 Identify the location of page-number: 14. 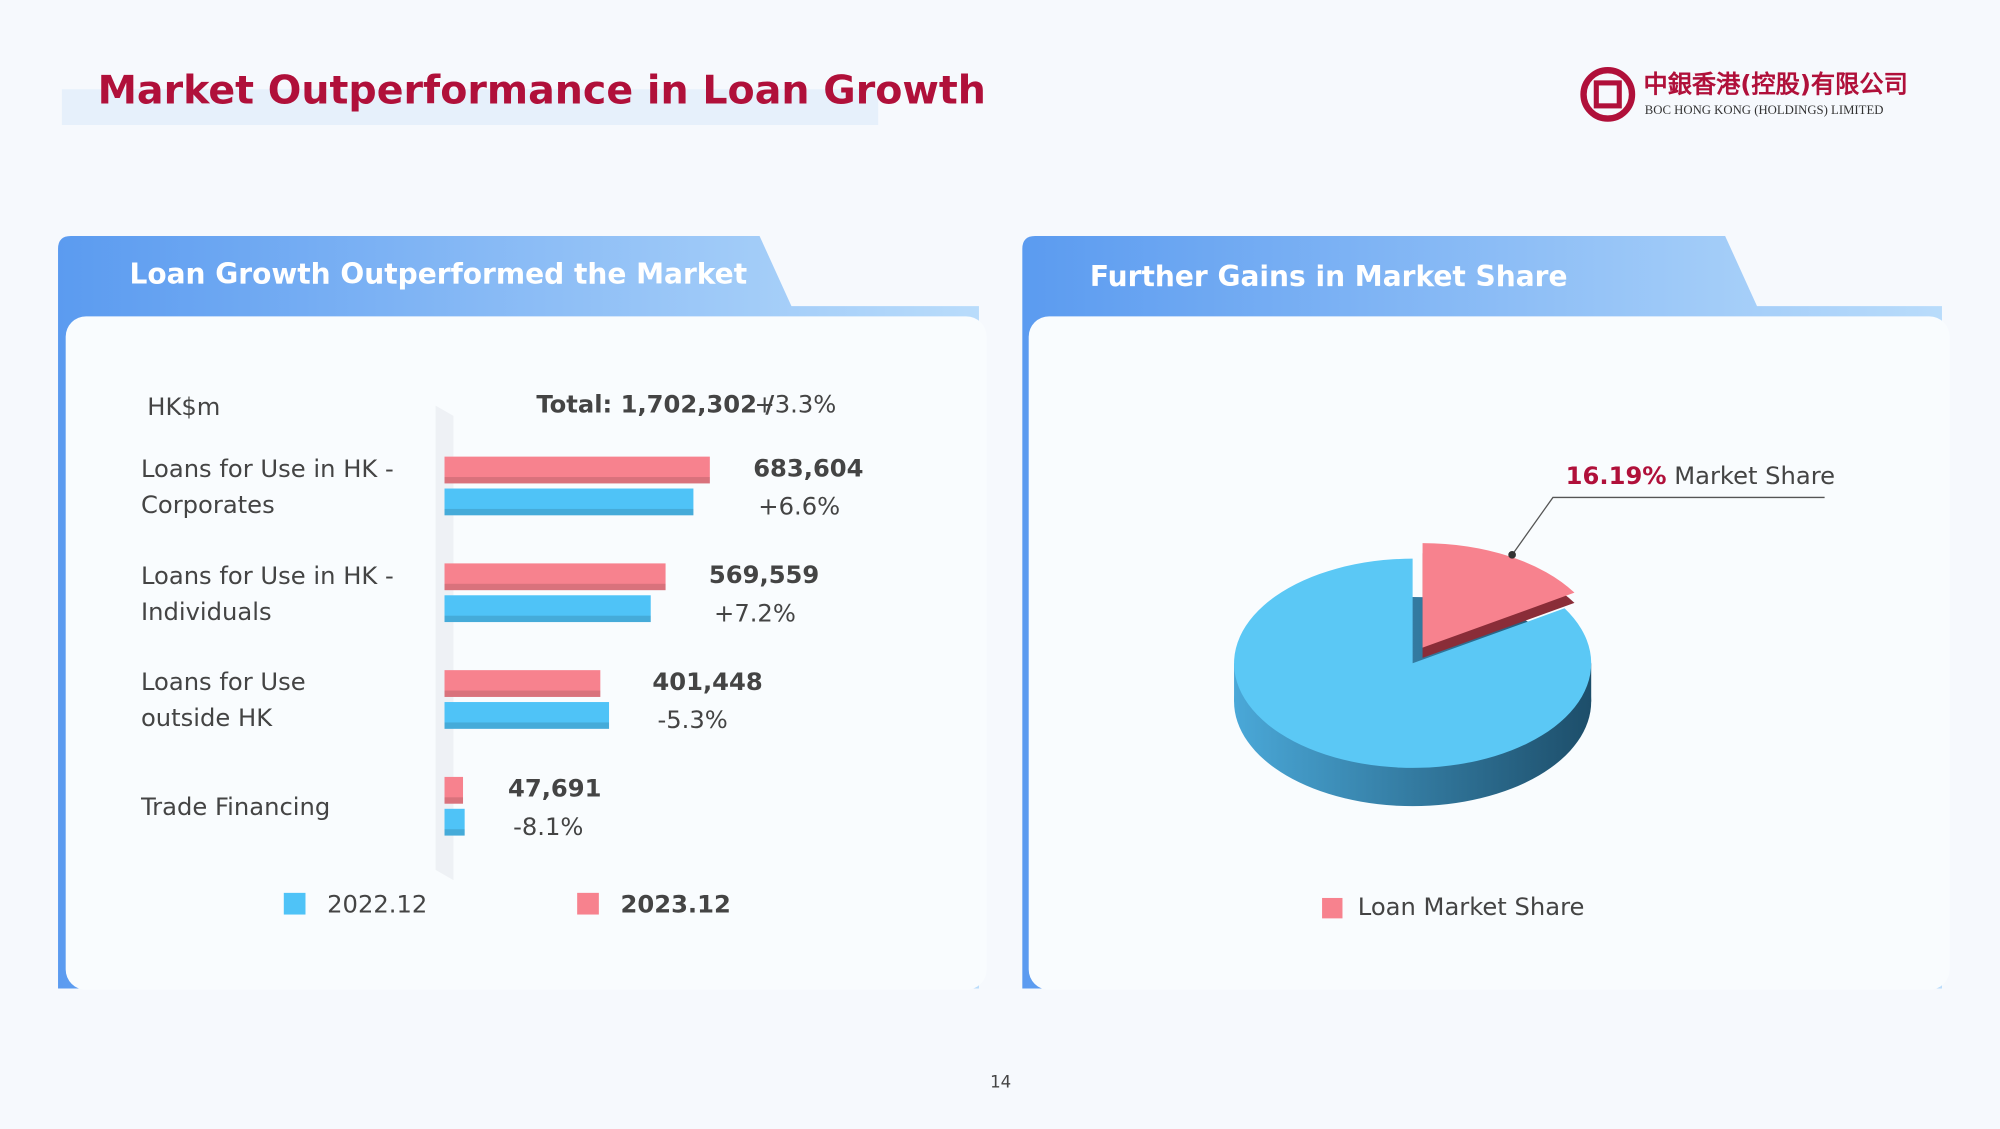
(1000, 1081).